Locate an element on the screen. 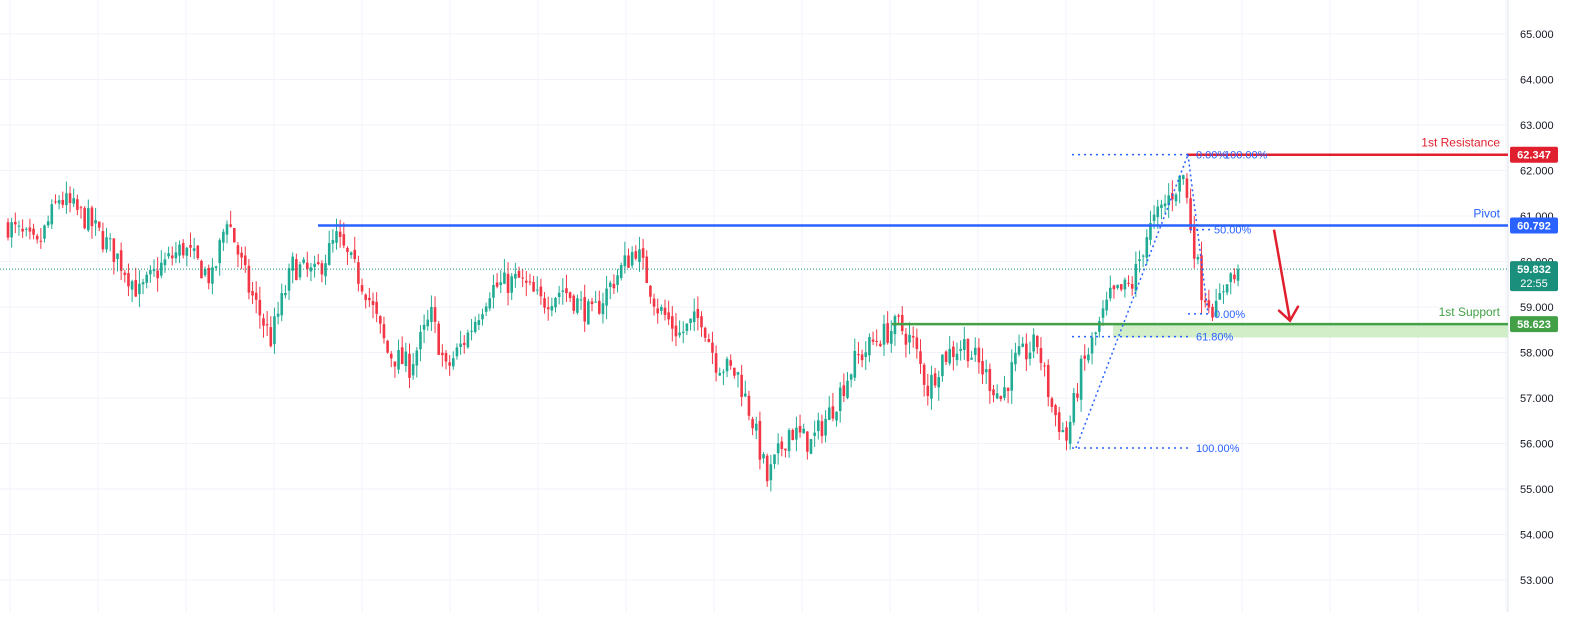 Image resolution: width=1588 pixels, height=617 pixels. fib-label: 0.00% is located at coordinates (1211, 156).